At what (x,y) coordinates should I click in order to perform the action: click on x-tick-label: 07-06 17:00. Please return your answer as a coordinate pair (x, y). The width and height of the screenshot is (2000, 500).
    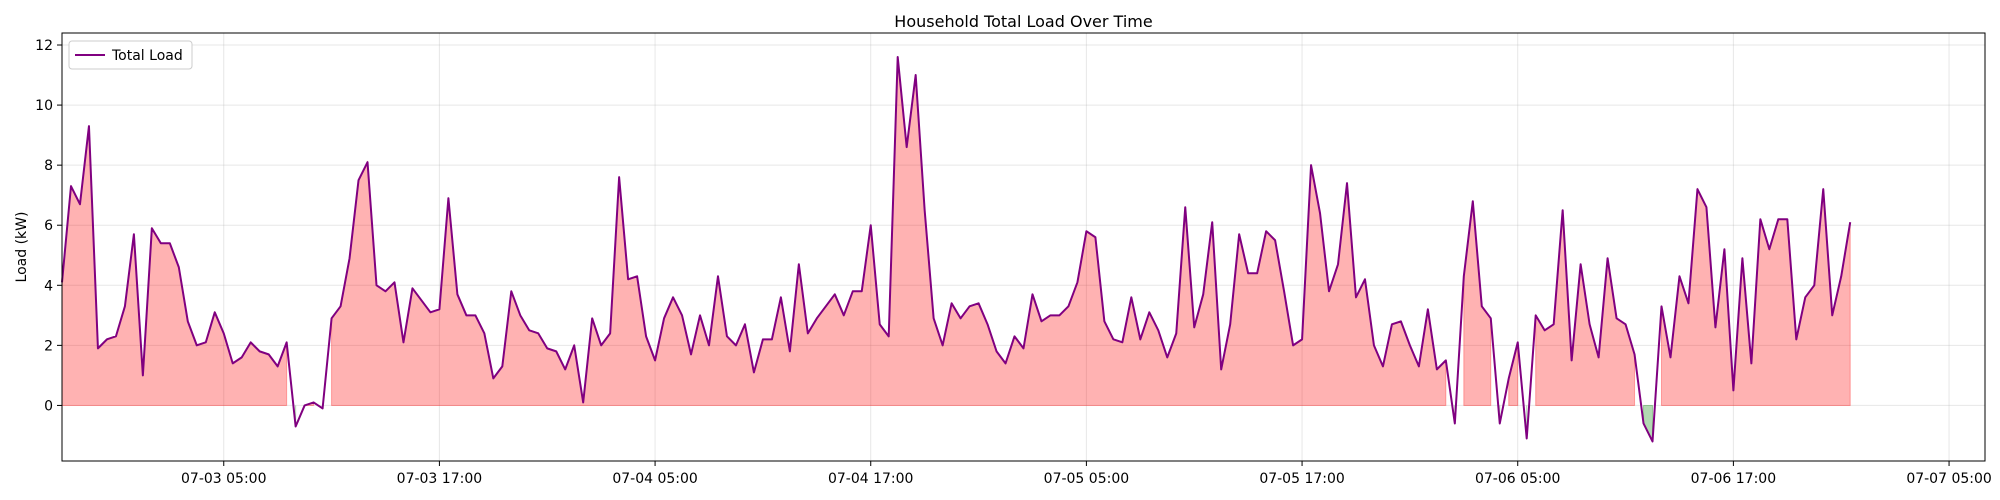
    Looking at the image, I should click on (1733, 479).